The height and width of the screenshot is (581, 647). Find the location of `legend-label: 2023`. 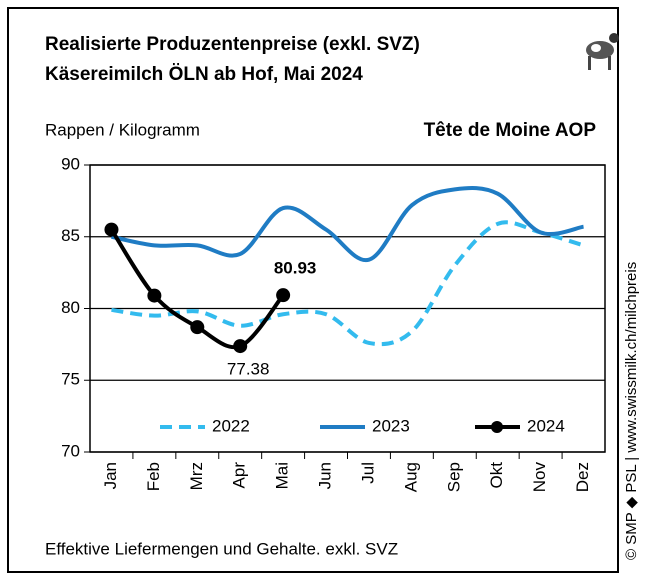

legend-label: 2023 is located at coordinates (391, 425).